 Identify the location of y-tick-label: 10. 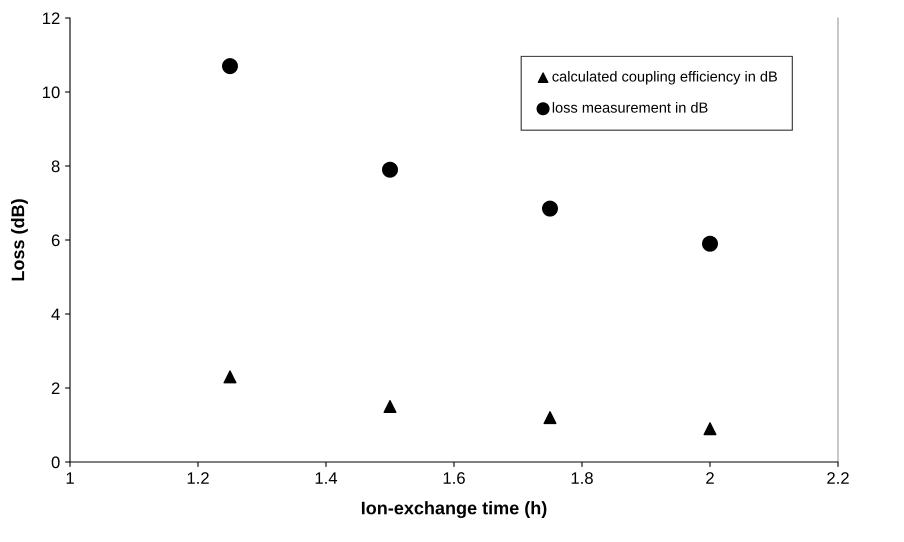
(51, 92).